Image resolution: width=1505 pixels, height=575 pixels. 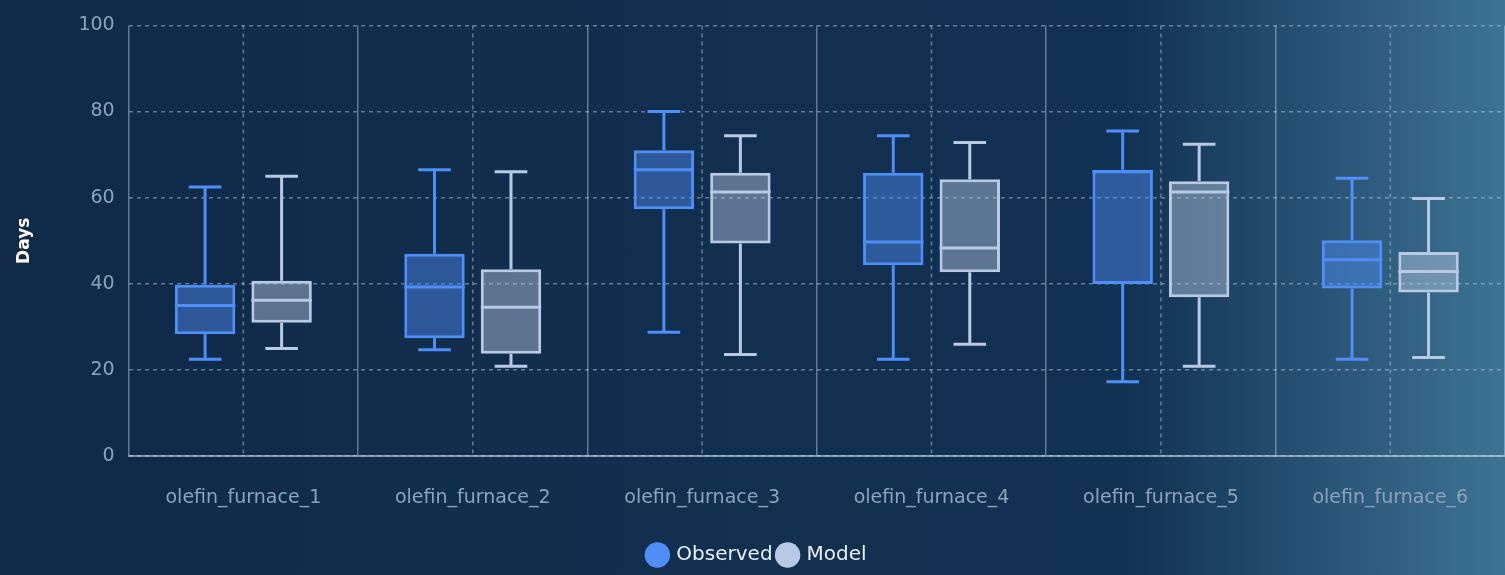 What do you see at coordinates (724, 553) in the screenshot?
I see `legend-label: Observed` at bounding box center [724, 553].